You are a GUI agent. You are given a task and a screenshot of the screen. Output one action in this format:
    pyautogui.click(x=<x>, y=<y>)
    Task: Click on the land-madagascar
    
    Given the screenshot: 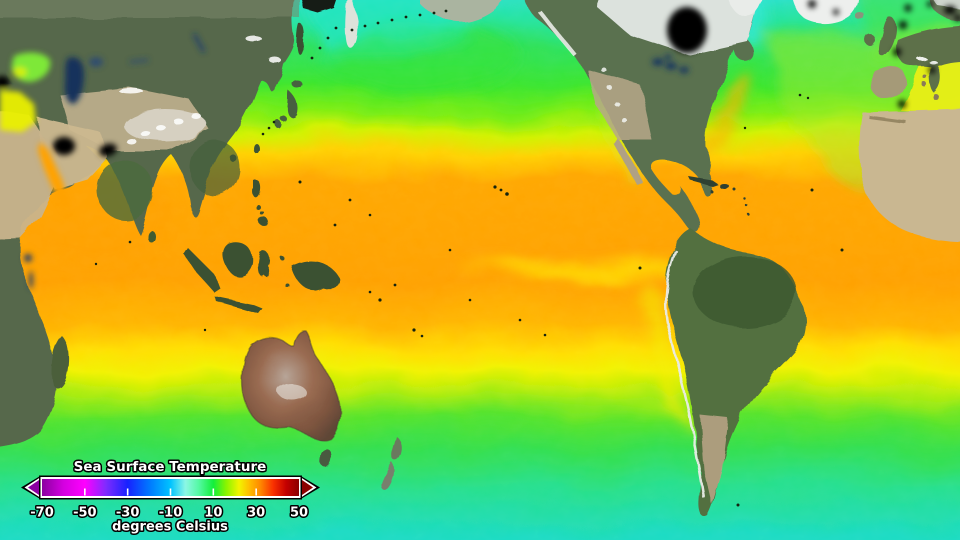 What is the action you would take?
    pyautogui.click(x=60, y=362)
    